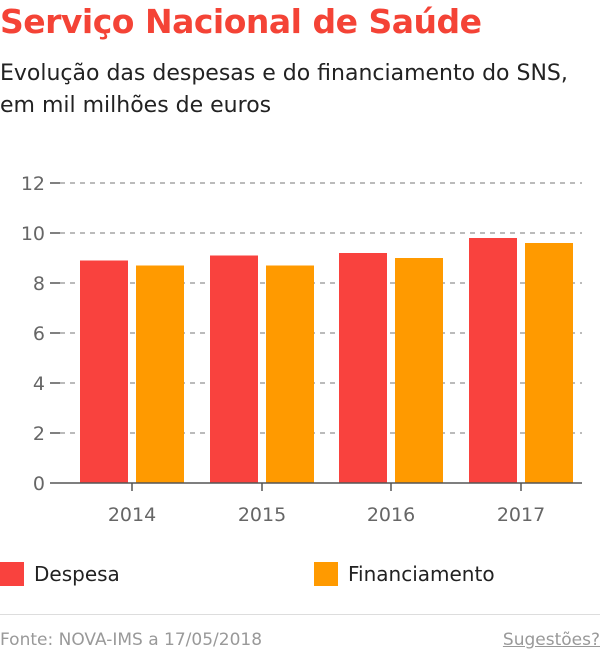 This screenshot has height=664, width=600. What do you see at coordinates (234, 369) in the screenshot?
I see `bar-despesa-2015` at bounding box center [234, 369].